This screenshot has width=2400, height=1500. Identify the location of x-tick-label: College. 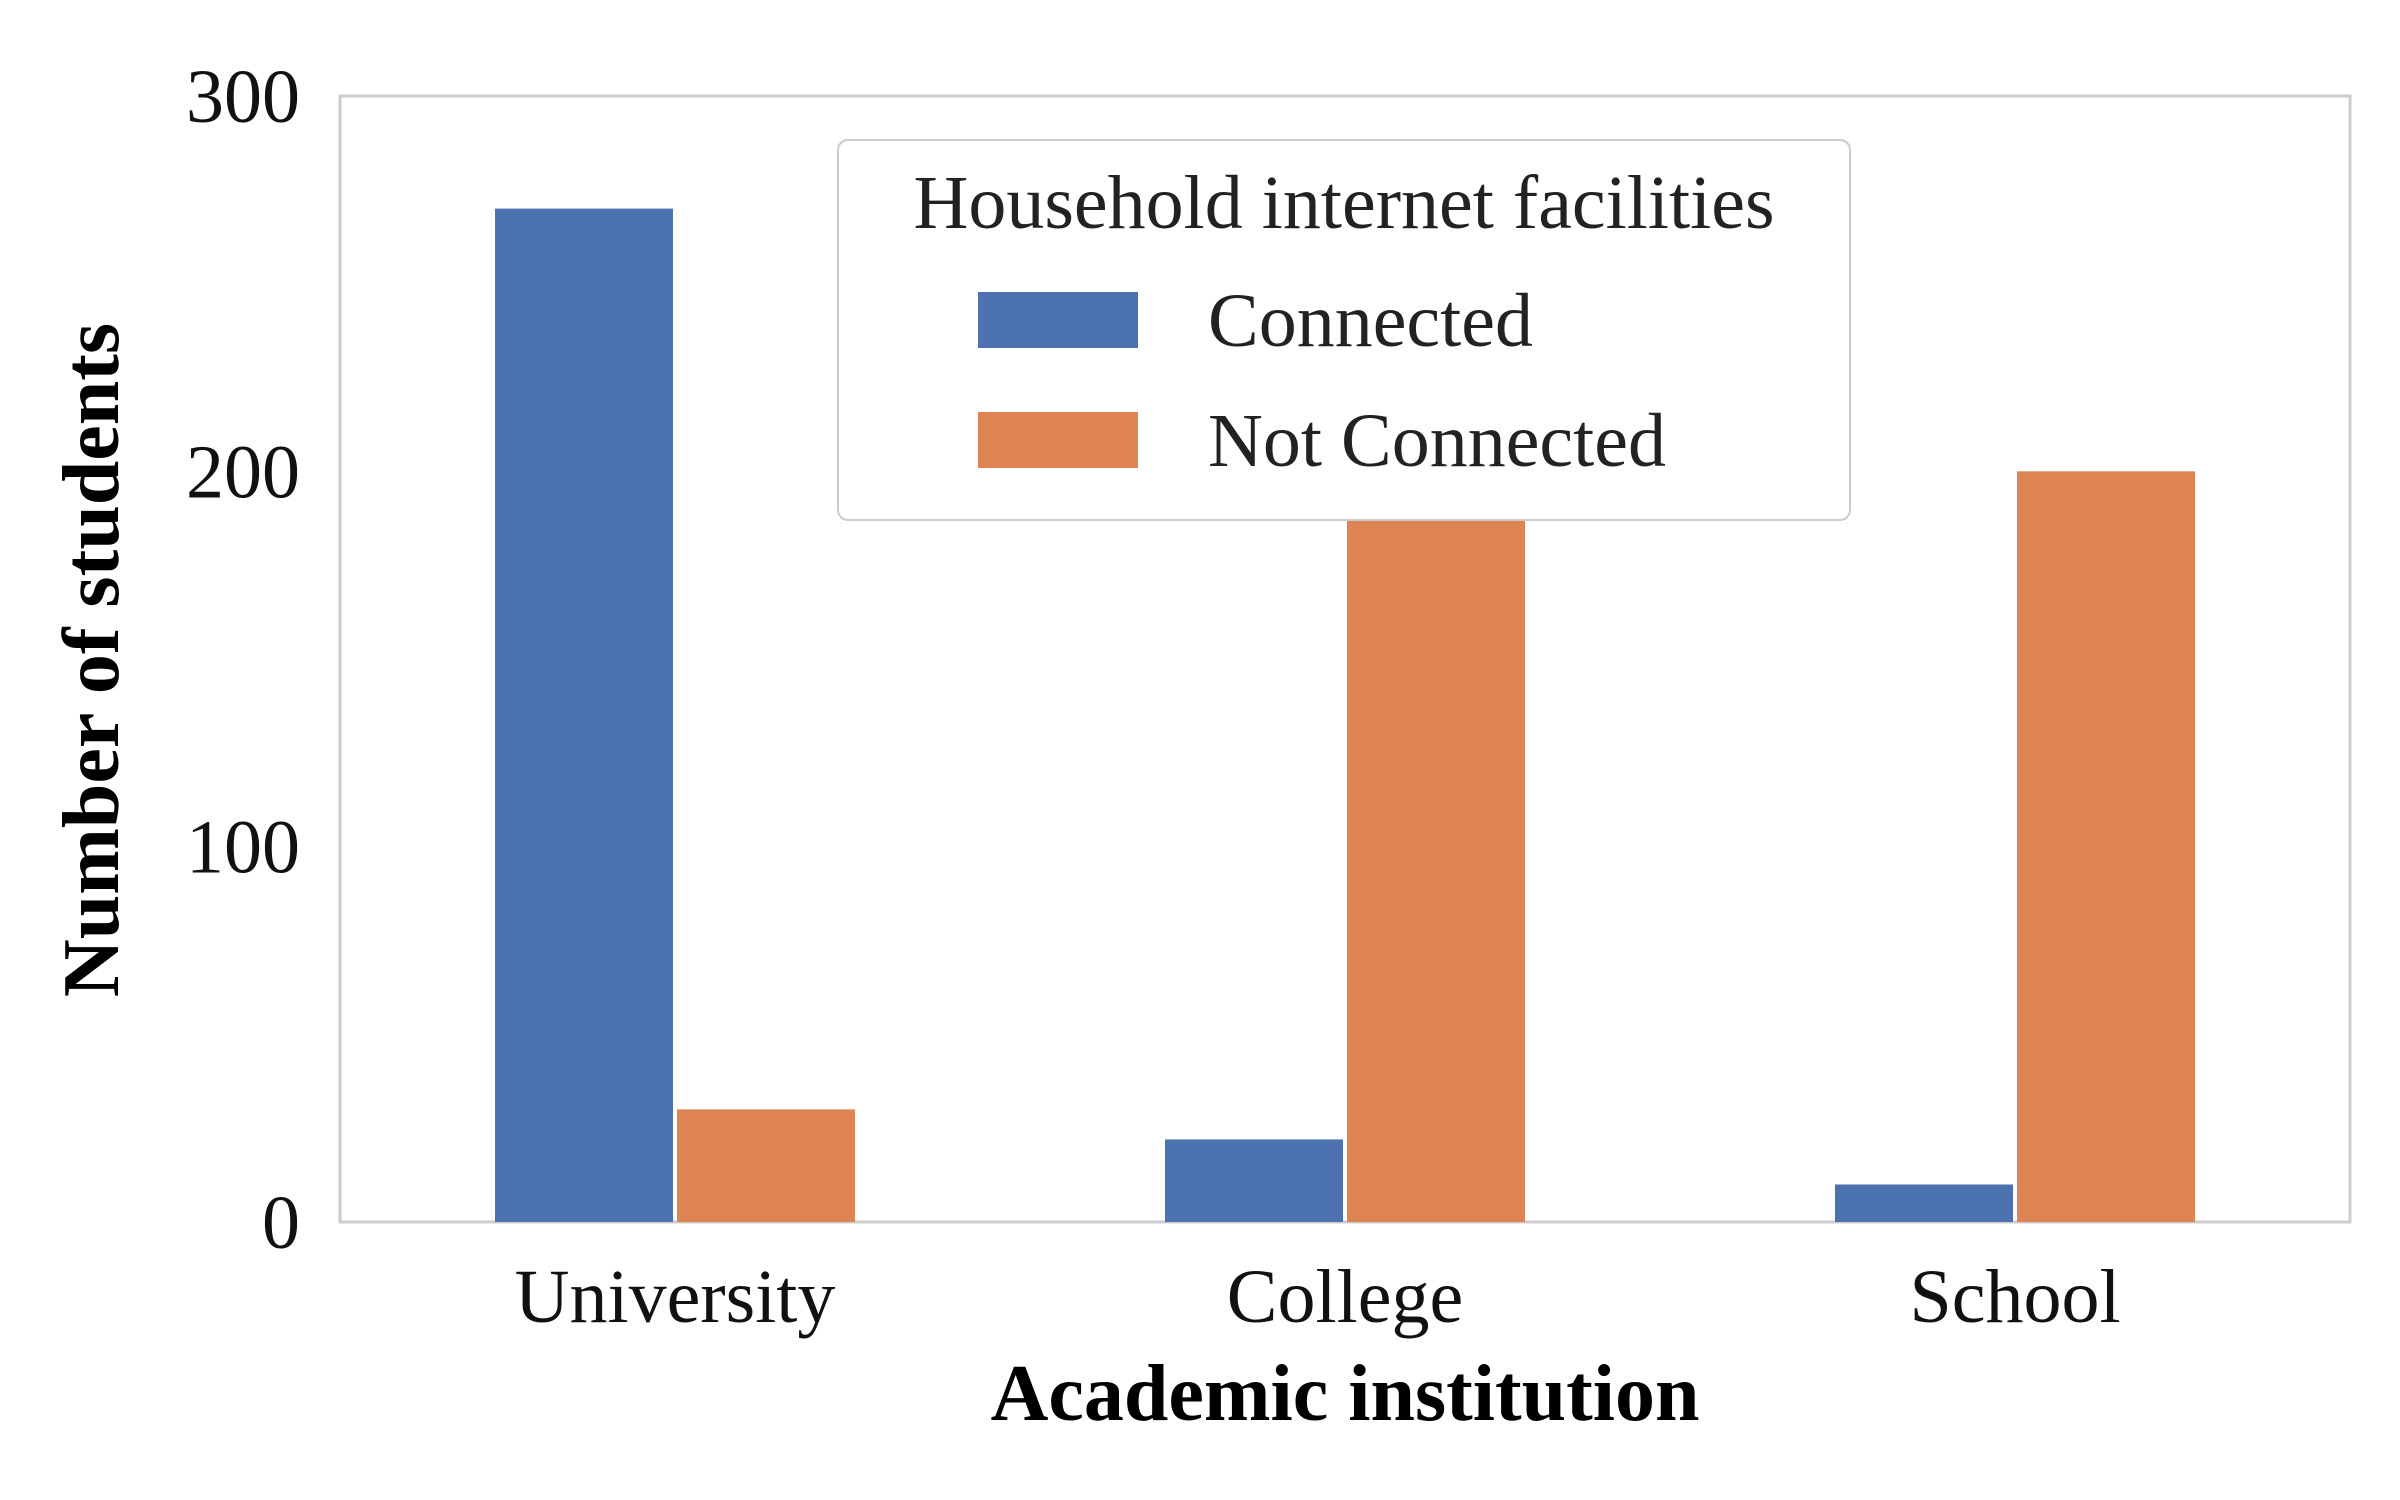
(1345, 1297).